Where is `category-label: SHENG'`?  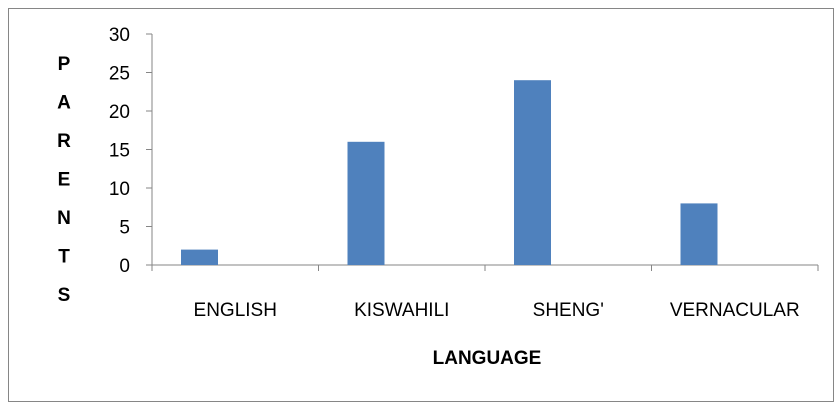 category-label: SHENG' is located at coordinates (568, 310).